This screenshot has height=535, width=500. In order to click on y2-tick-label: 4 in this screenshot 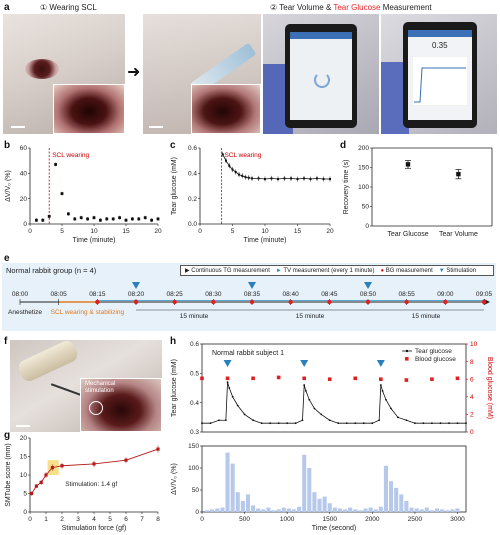, I will do `click(472, 397)`.